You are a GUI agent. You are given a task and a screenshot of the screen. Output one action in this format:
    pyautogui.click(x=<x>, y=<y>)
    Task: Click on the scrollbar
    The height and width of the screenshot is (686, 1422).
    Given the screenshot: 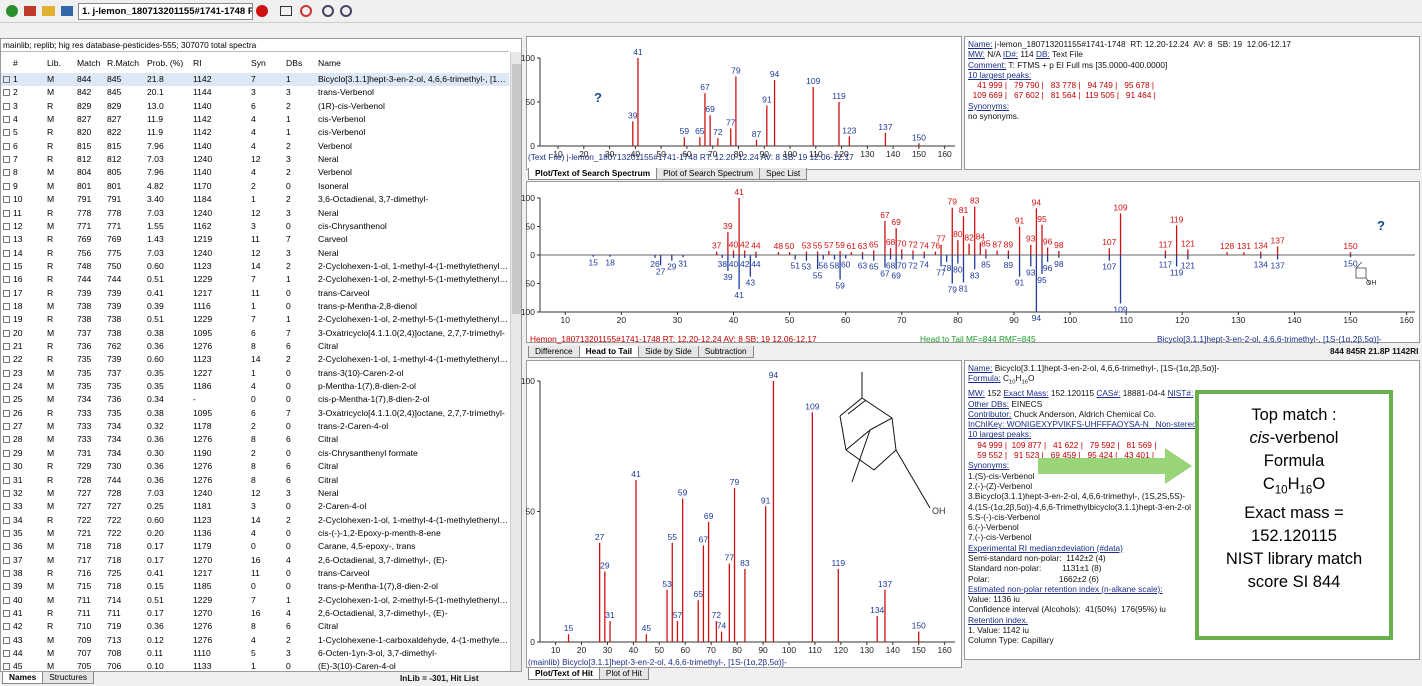 What is the action you would take?
    pyautogui.click(x=515, y=361)
    